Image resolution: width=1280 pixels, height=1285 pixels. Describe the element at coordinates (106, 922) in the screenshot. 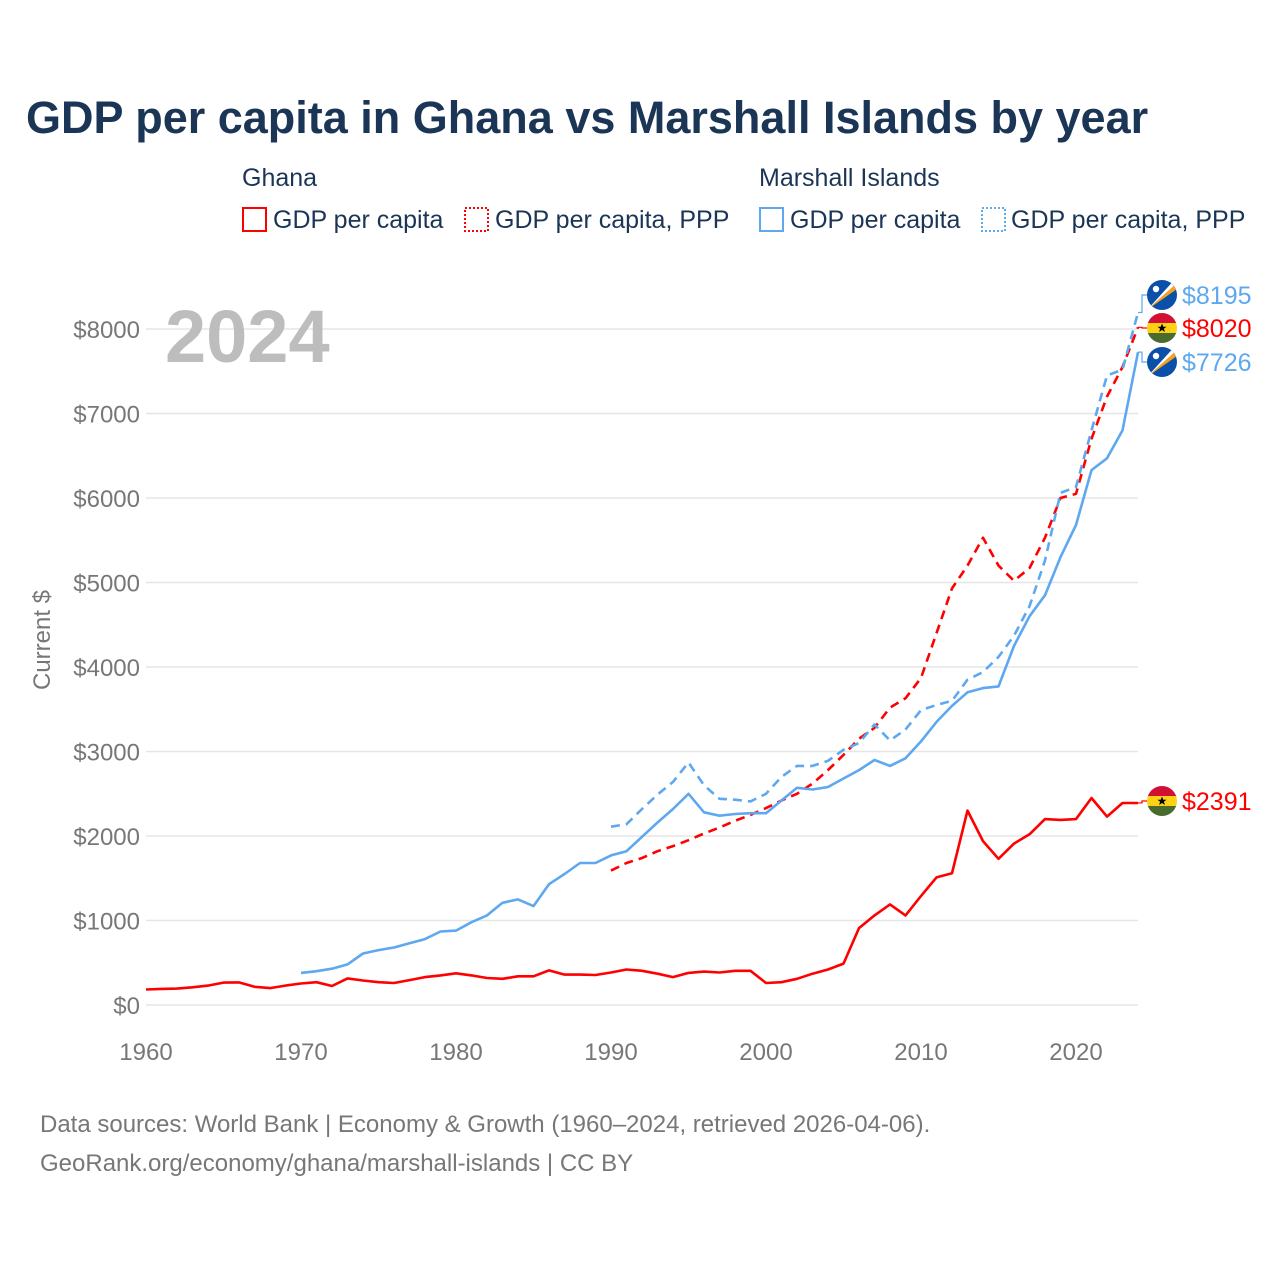

I see `y-tick-label: $1000` at that location.